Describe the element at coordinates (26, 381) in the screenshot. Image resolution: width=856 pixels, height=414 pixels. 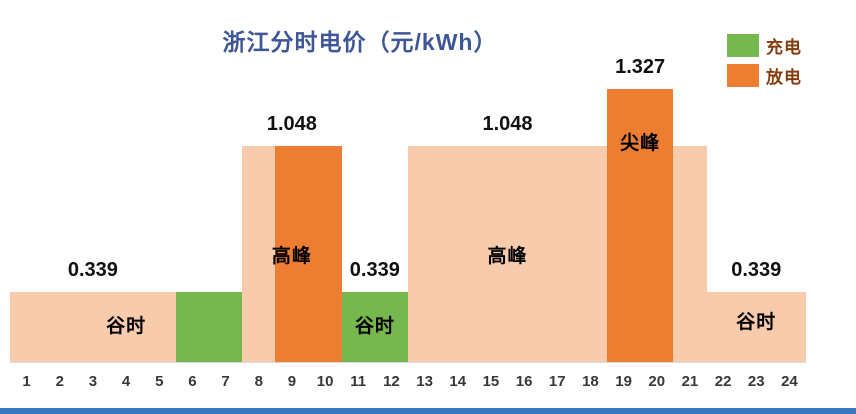
I see `x-axis-tick-1: 1` at that location.